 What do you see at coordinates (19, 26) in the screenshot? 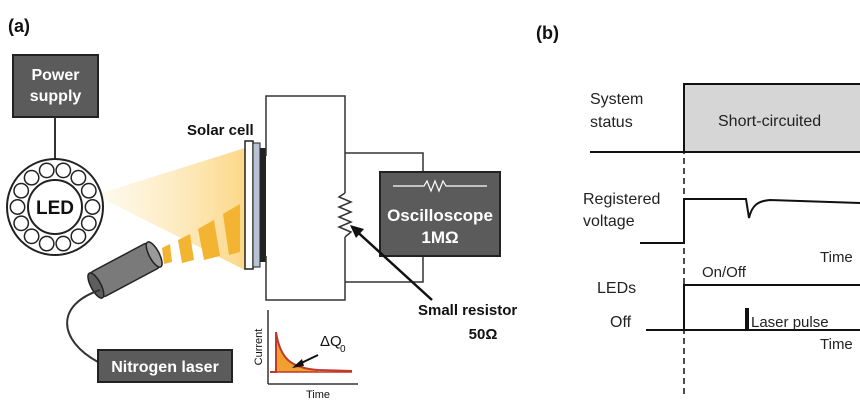
I see `panel-a-label: (a)` at bounding box center [19, 26].